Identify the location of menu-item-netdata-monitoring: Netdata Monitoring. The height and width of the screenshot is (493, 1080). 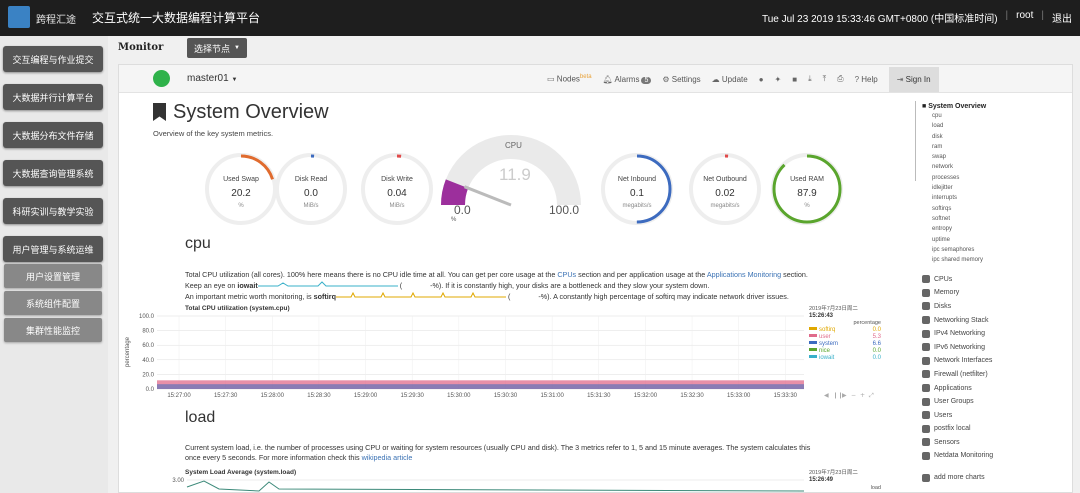
(992, 456).